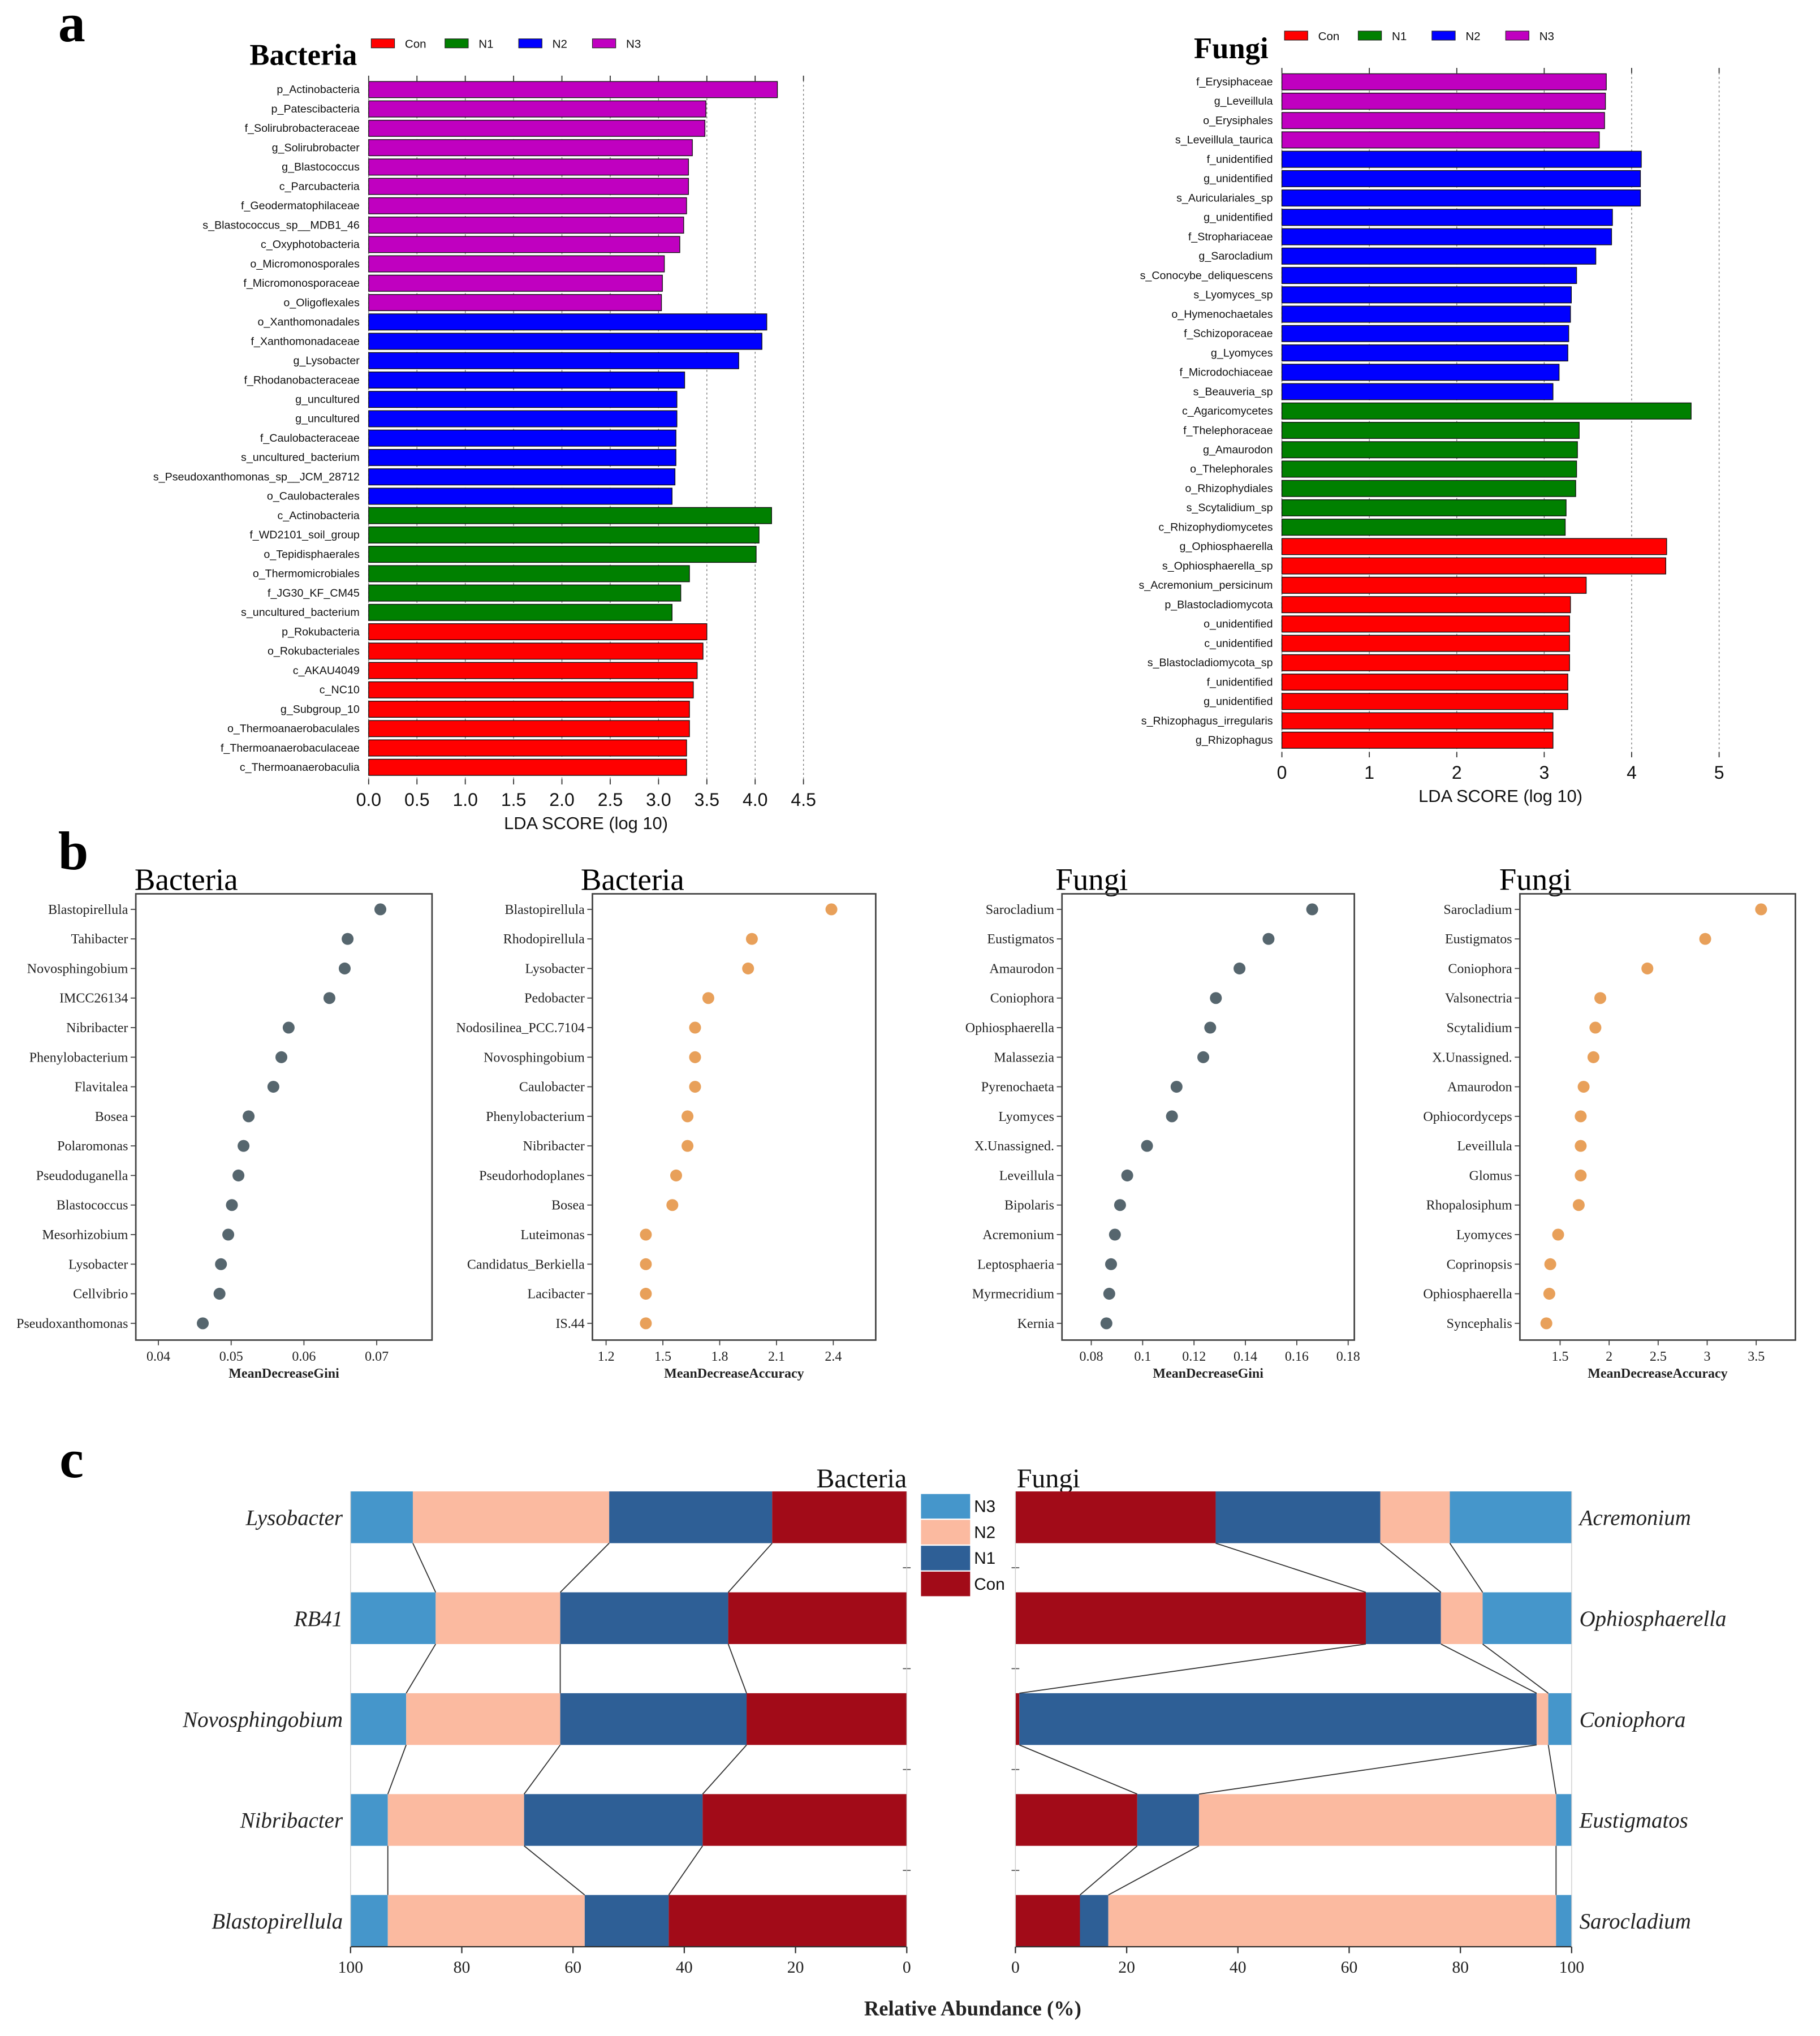  I want to click on bar-label: s_Conocybe_deliquescens, so click(1206, 275).